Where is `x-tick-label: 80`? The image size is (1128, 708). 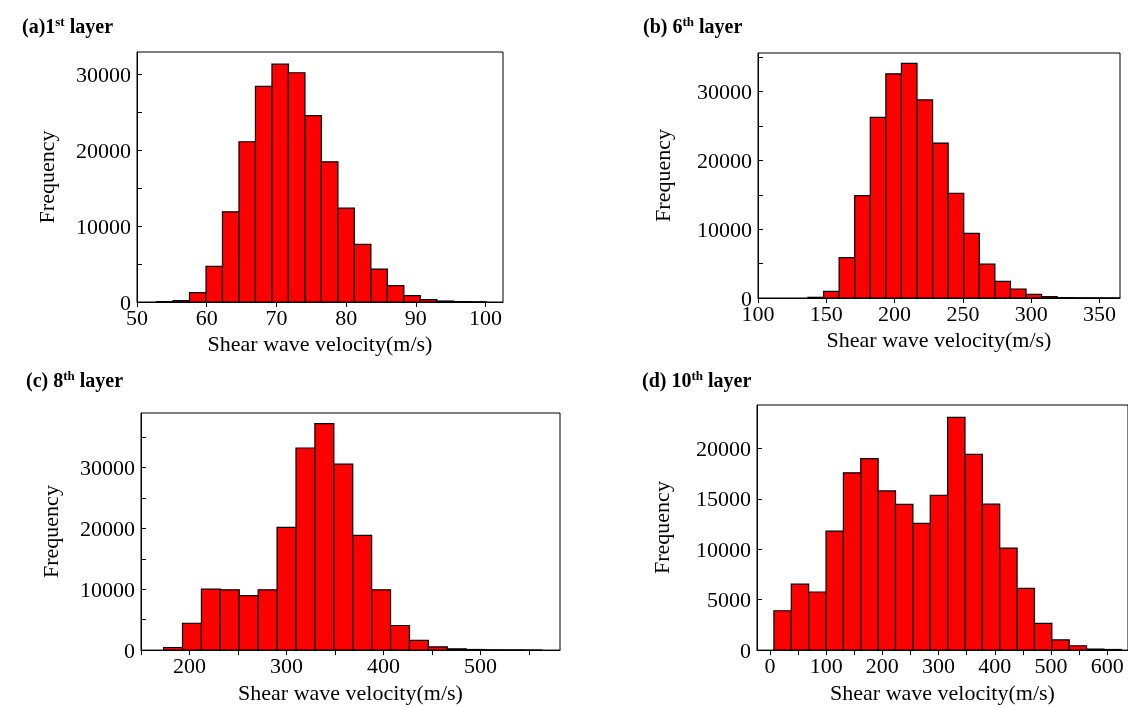 x-tick-label: 80 is located at coordinates (346, 317).